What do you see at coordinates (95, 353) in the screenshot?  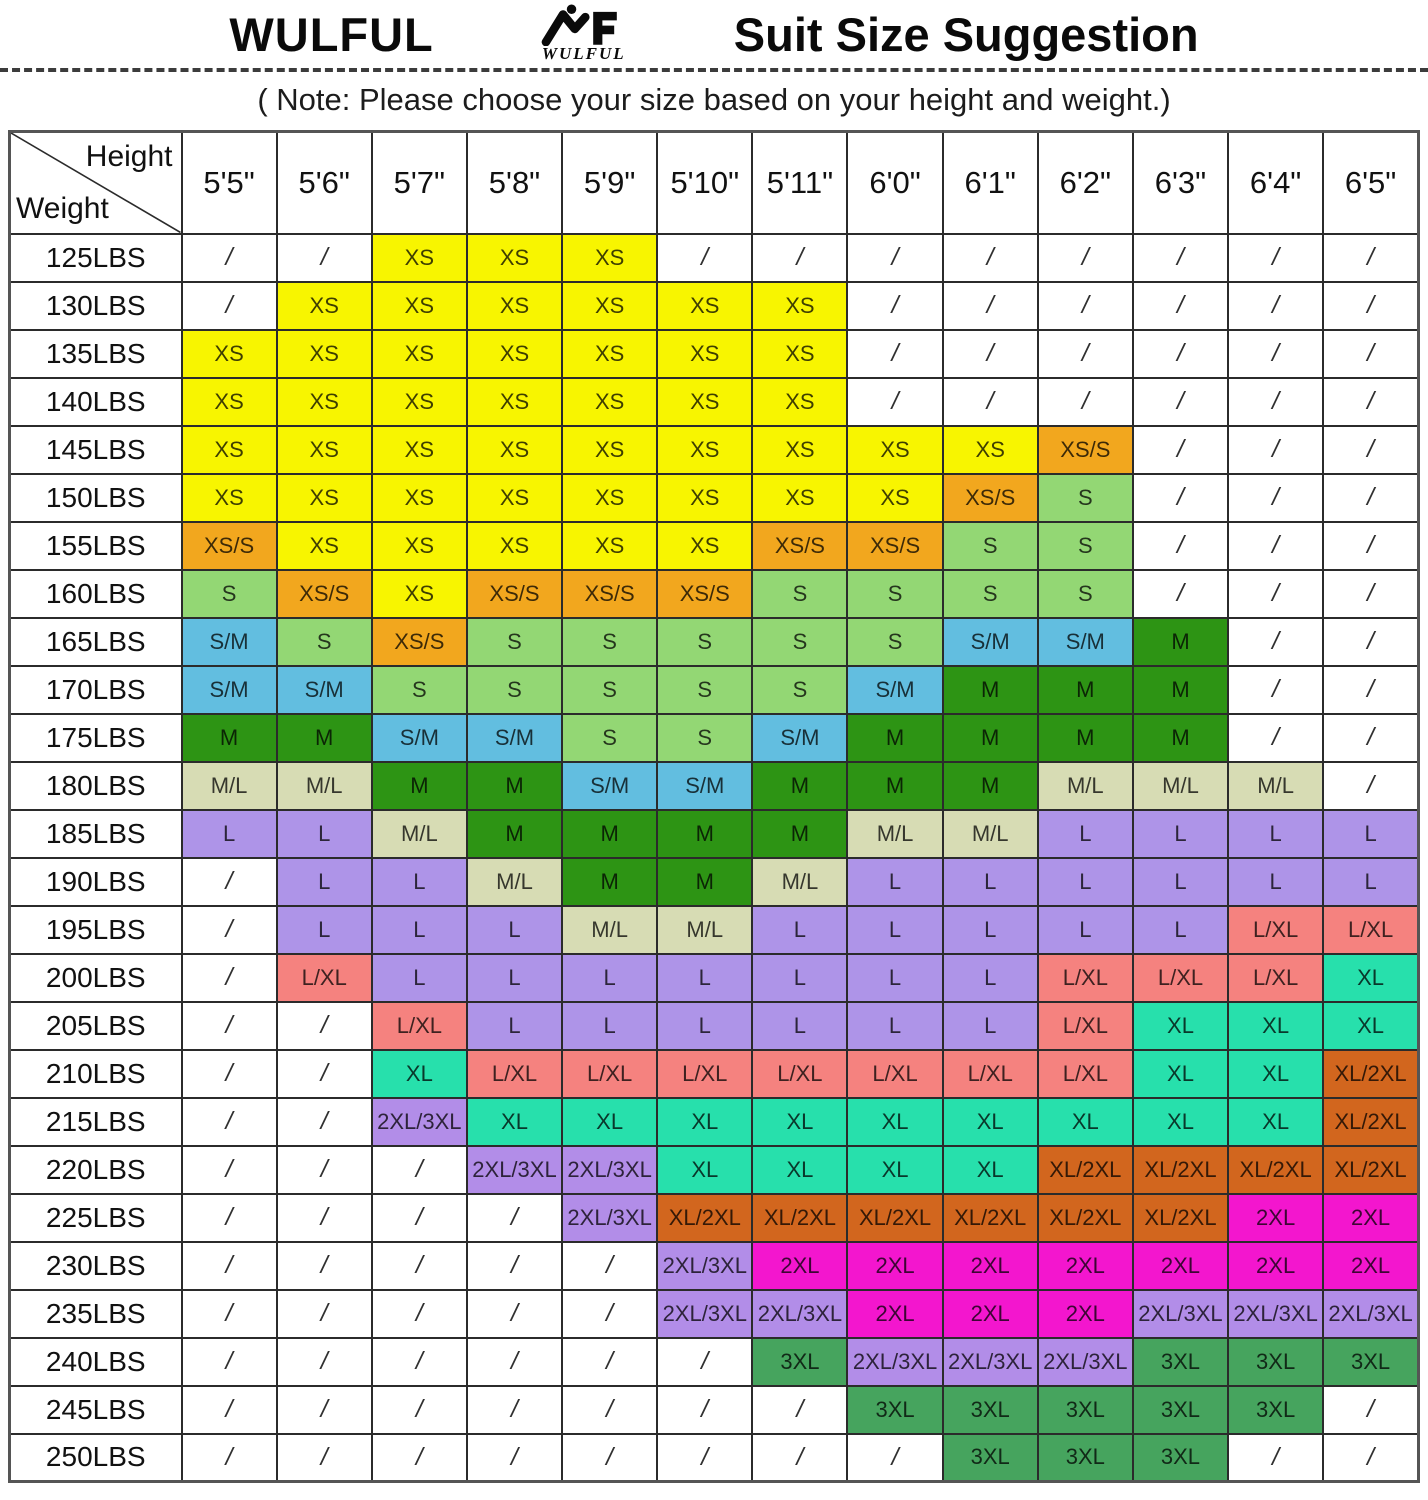 I see `weight-label: 135LBS` at bounding box center [95, 353].